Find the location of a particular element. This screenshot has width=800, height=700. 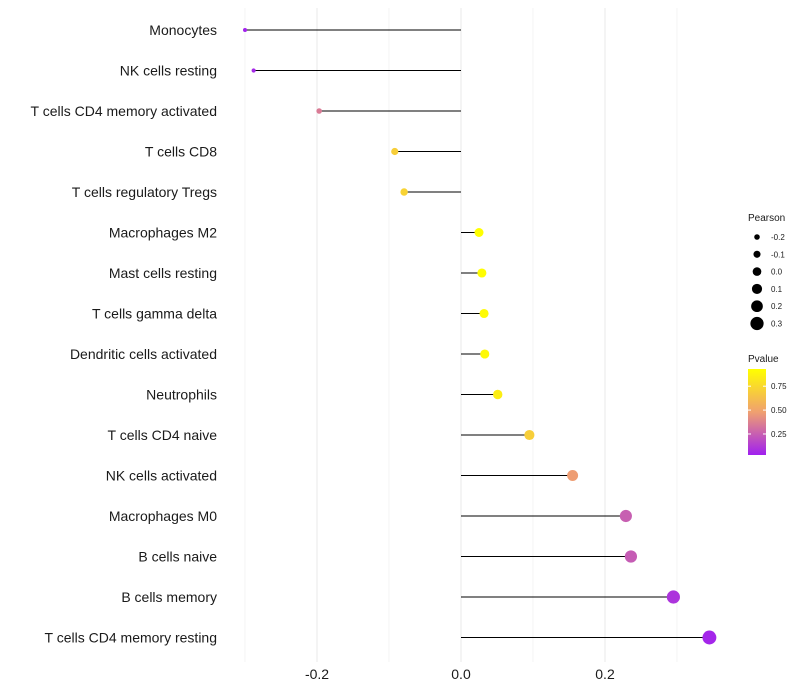

category-label-mast-cells-resting: Mast cells resting is located at coordinates (163, 273).